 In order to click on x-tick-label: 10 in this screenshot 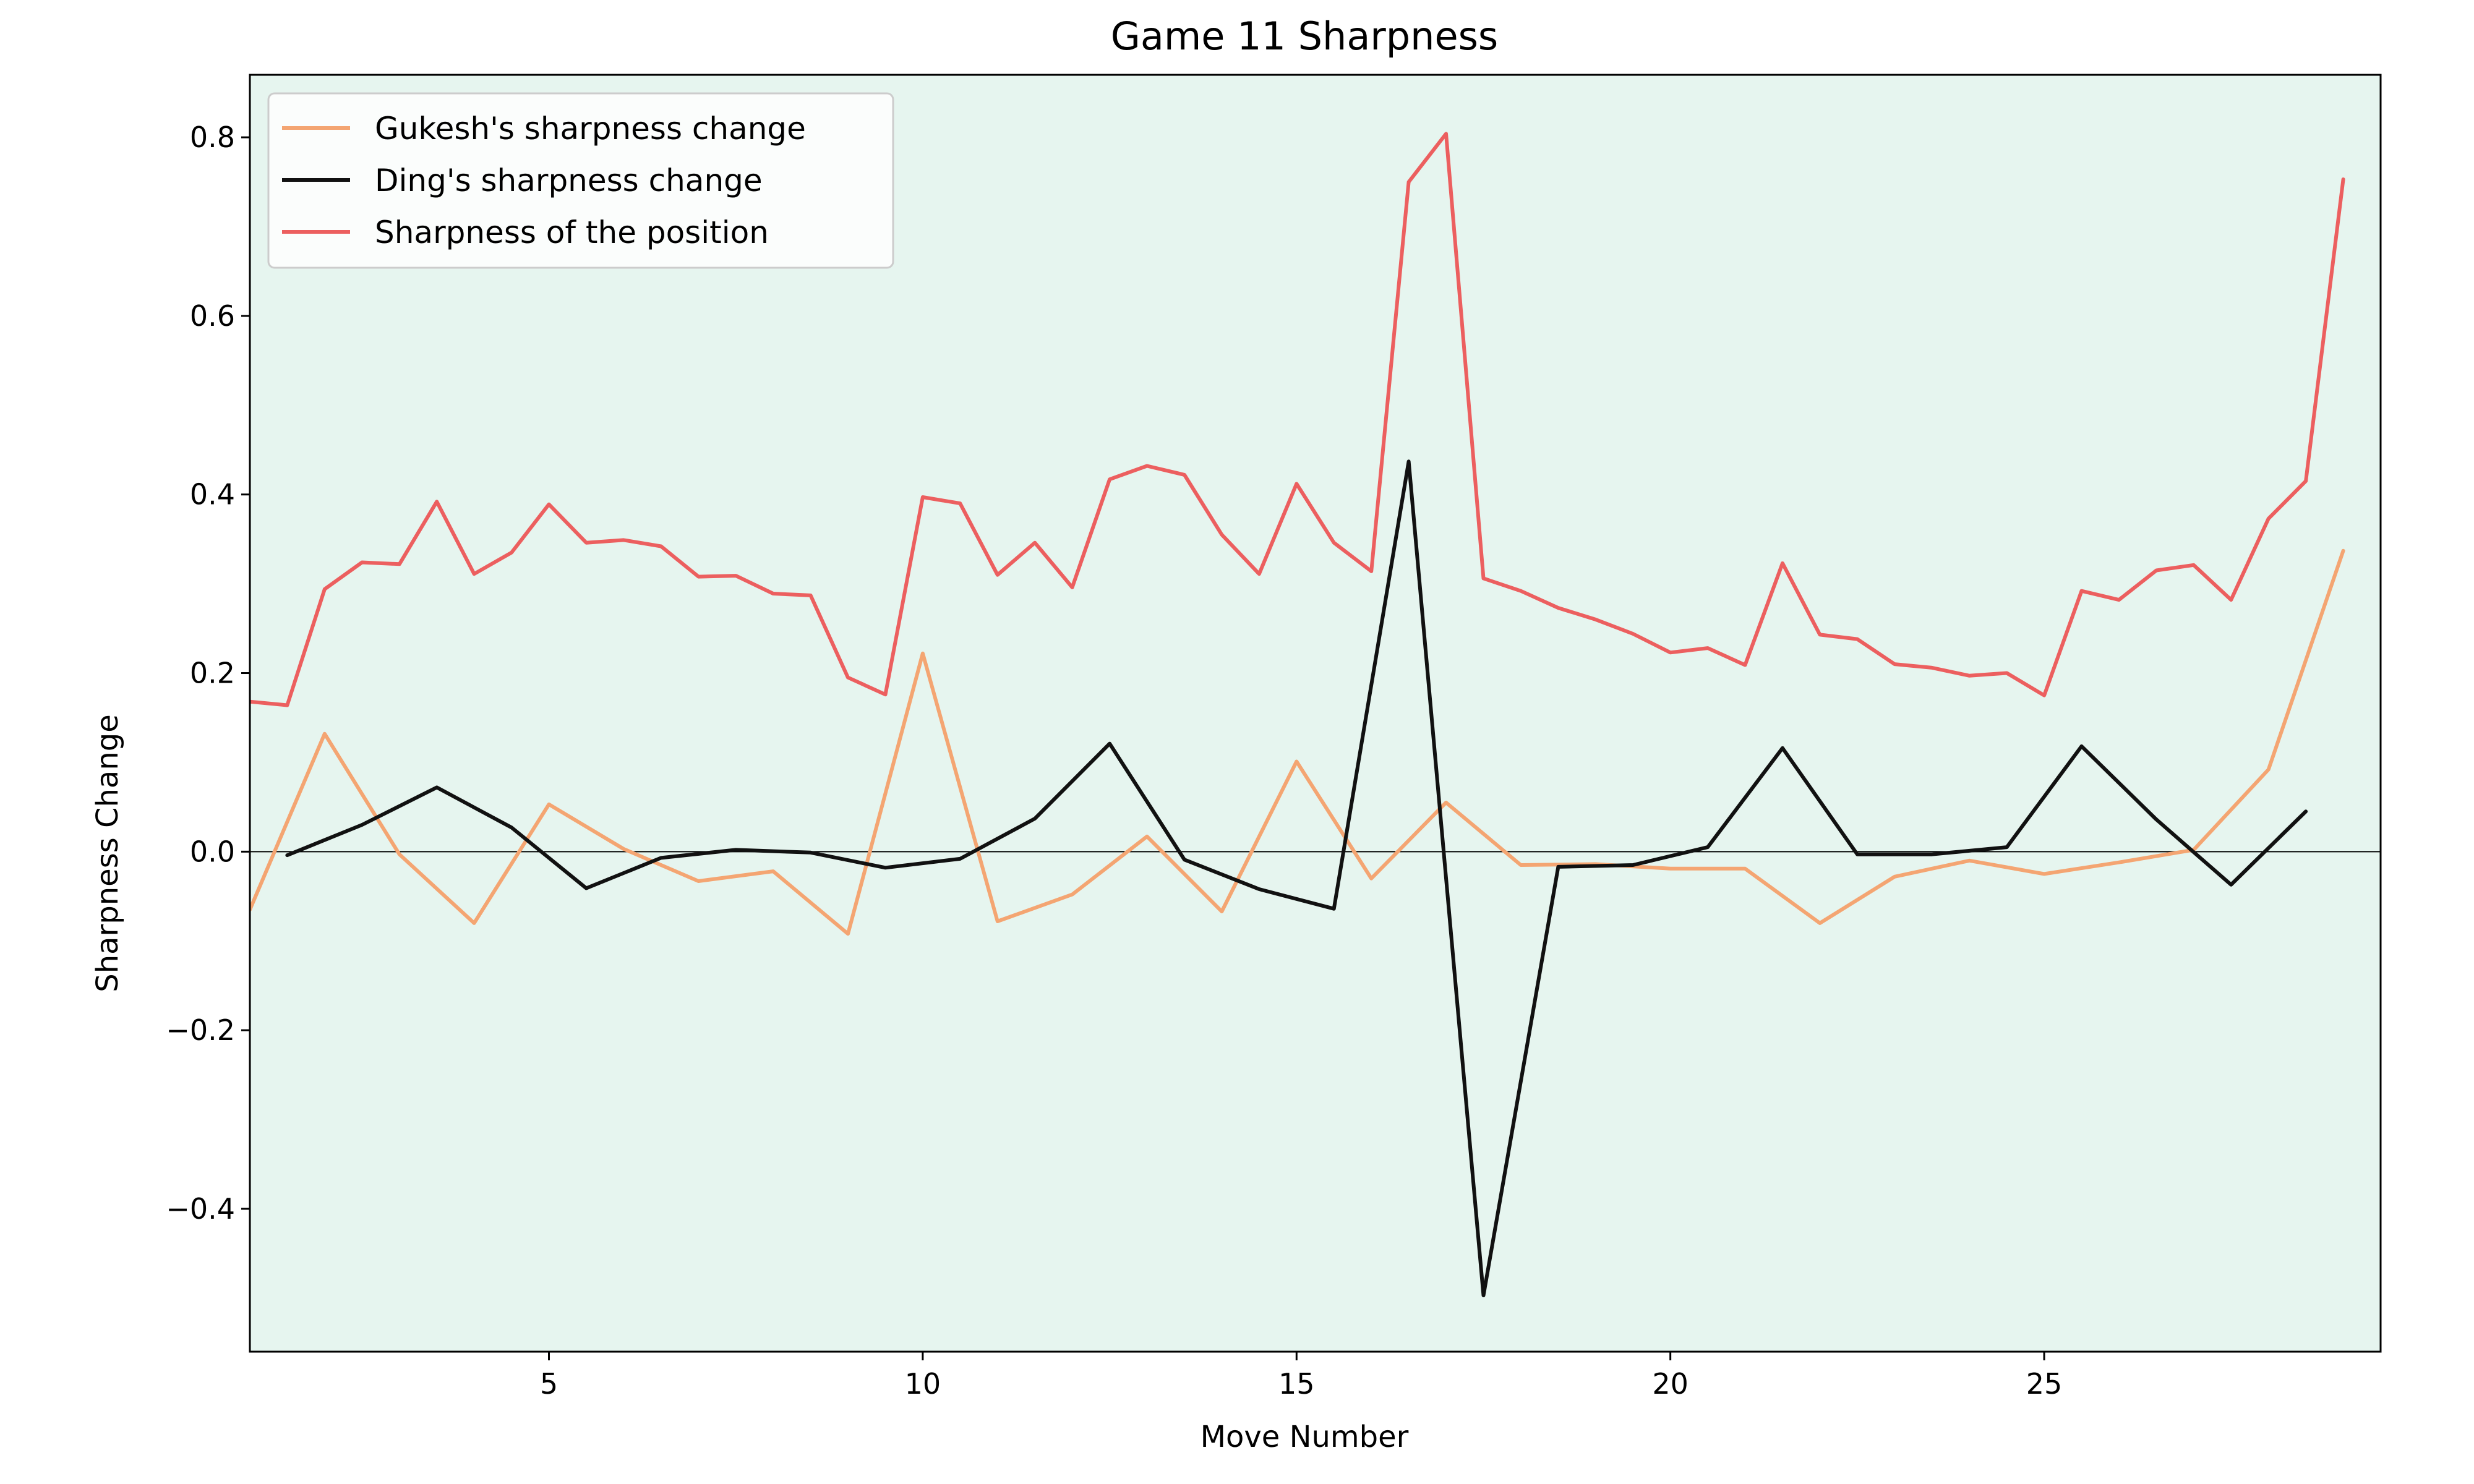, I will do `click(923, 1384)`.